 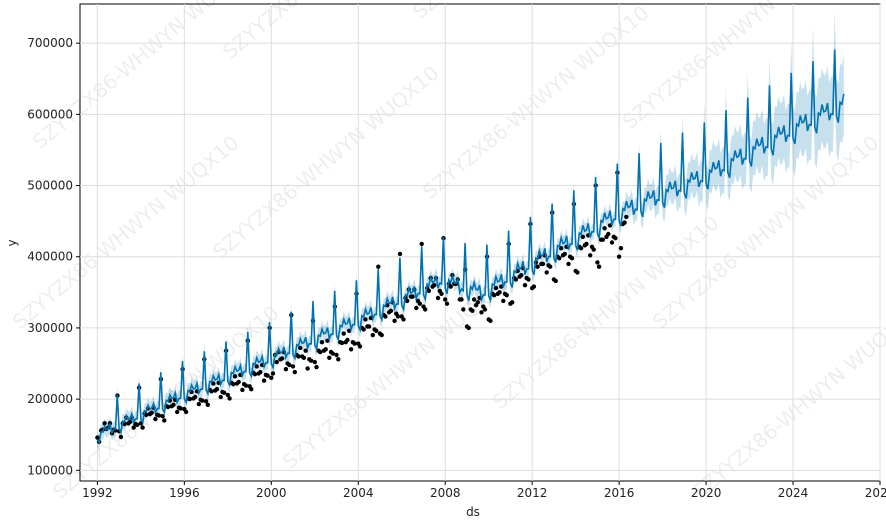 What do you see at coordinates (50, 470) in the screenshot?
I see `y-tick-label: 100000` at bounding box center [50, 470].